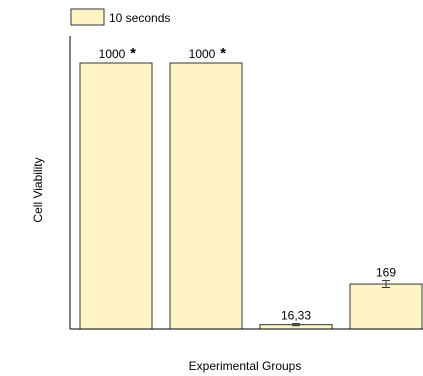 The width and height of the screenshot is (423, 376). Describe the element at coordinates (87, 17) in the screenshot. I see `legend-swatch` at that location.